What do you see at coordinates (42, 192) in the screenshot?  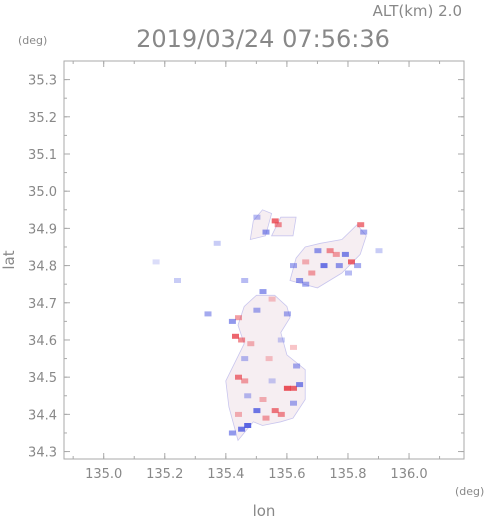 I see `y-tick-label: 35.0` at bounding box center [42, 192].